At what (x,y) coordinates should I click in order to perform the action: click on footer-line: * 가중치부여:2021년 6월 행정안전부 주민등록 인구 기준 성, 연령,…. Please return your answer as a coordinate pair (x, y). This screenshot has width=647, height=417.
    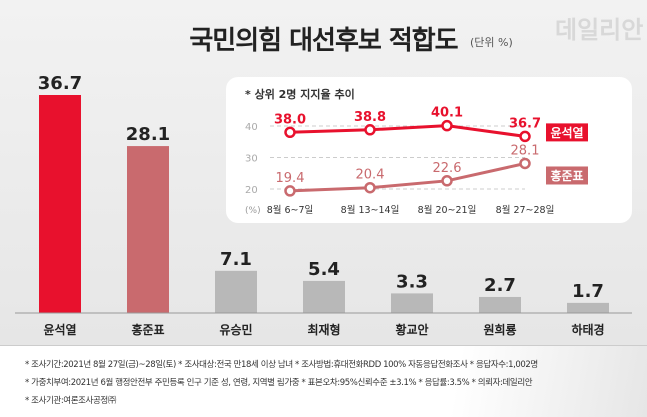
    Looking at the image, I should click on (279, 383).